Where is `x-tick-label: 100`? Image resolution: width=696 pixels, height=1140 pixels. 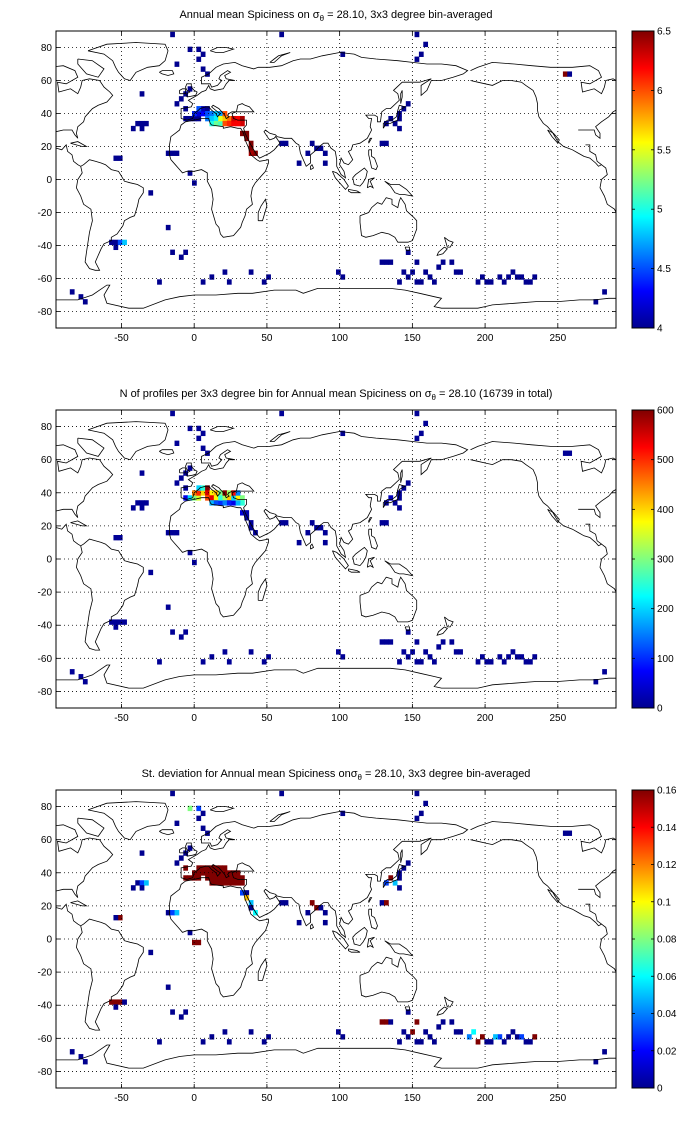 x-tick-label: 100 is located at coordinates (339, 718).